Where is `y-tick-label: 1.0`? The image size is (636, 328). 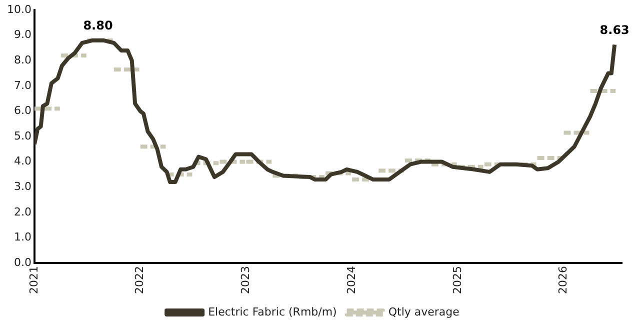
y-tick-label: 1.0 is located at coordinates (23, 237).